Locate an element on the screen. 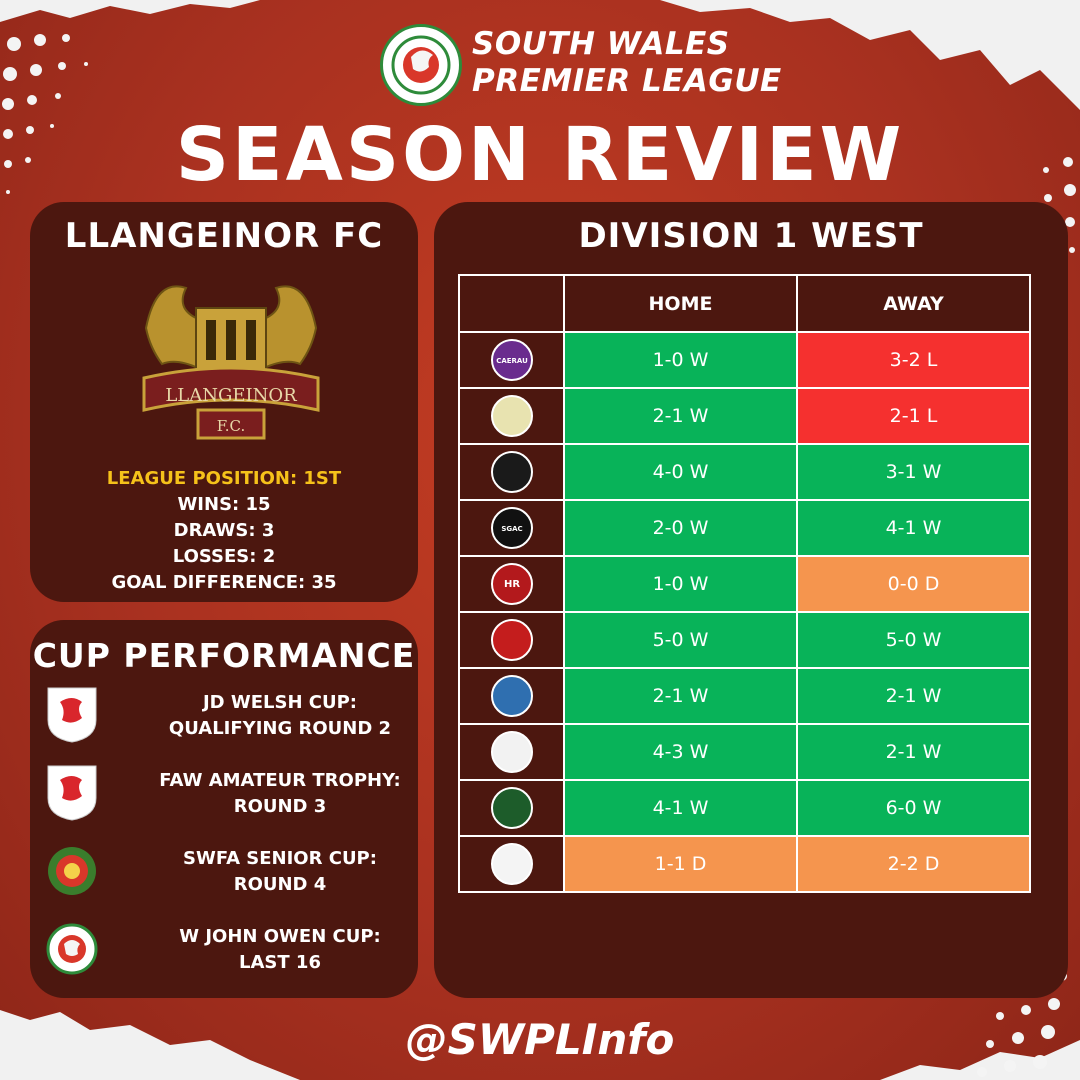 This screenshot has height=1080, width=1080. away-result: 3-2 L is located at coordinates (913, 360).